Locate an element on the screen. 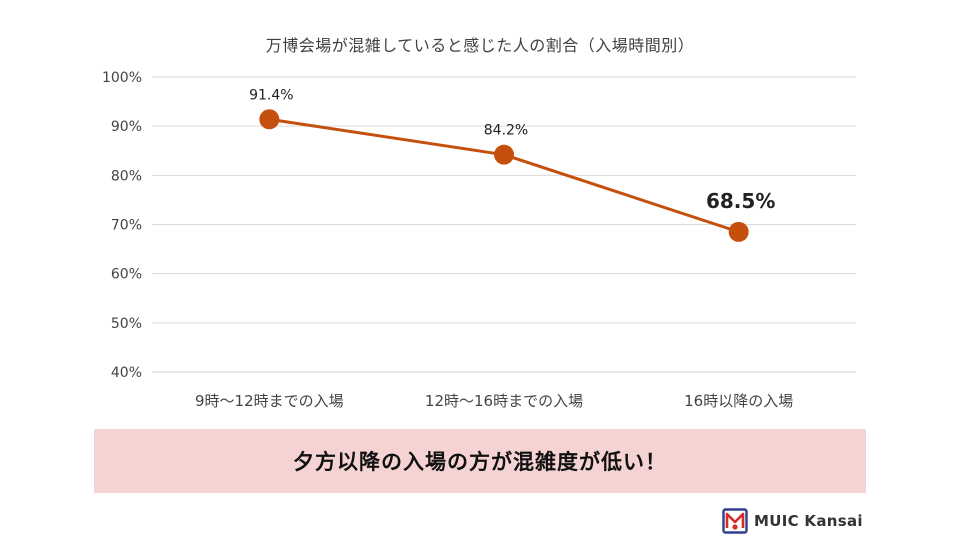  y-tick-label: 50% is located at coordinates (126, 324).